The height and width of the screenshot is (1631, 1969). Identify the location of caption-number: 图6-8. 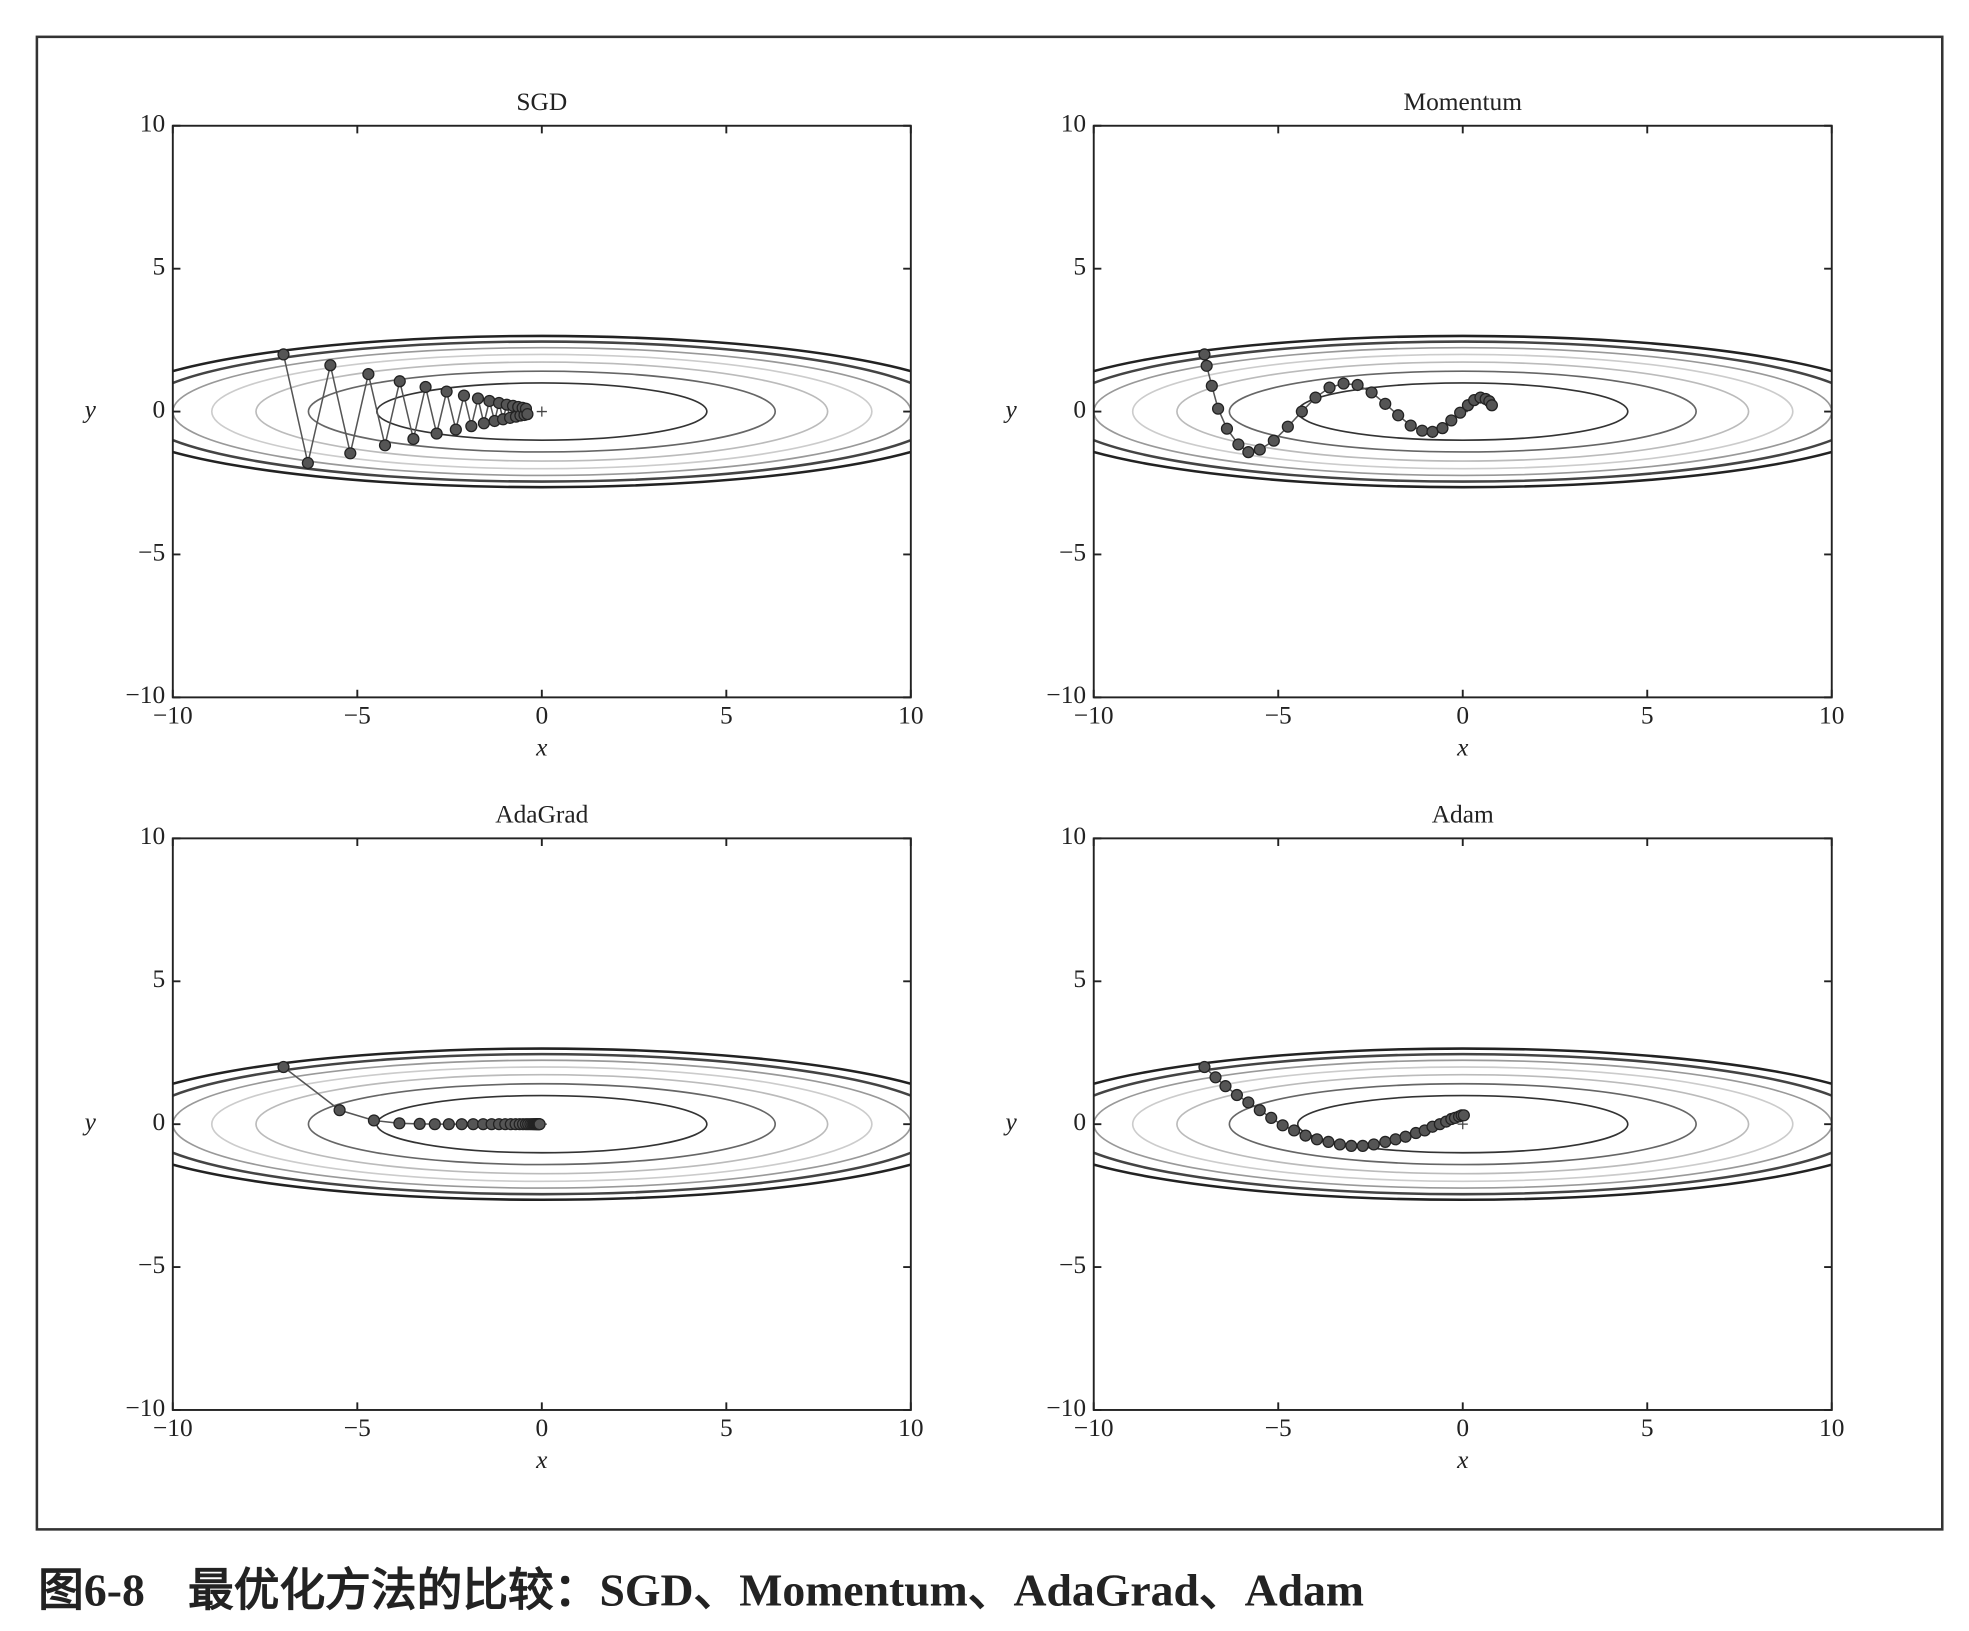
(91, 1590).